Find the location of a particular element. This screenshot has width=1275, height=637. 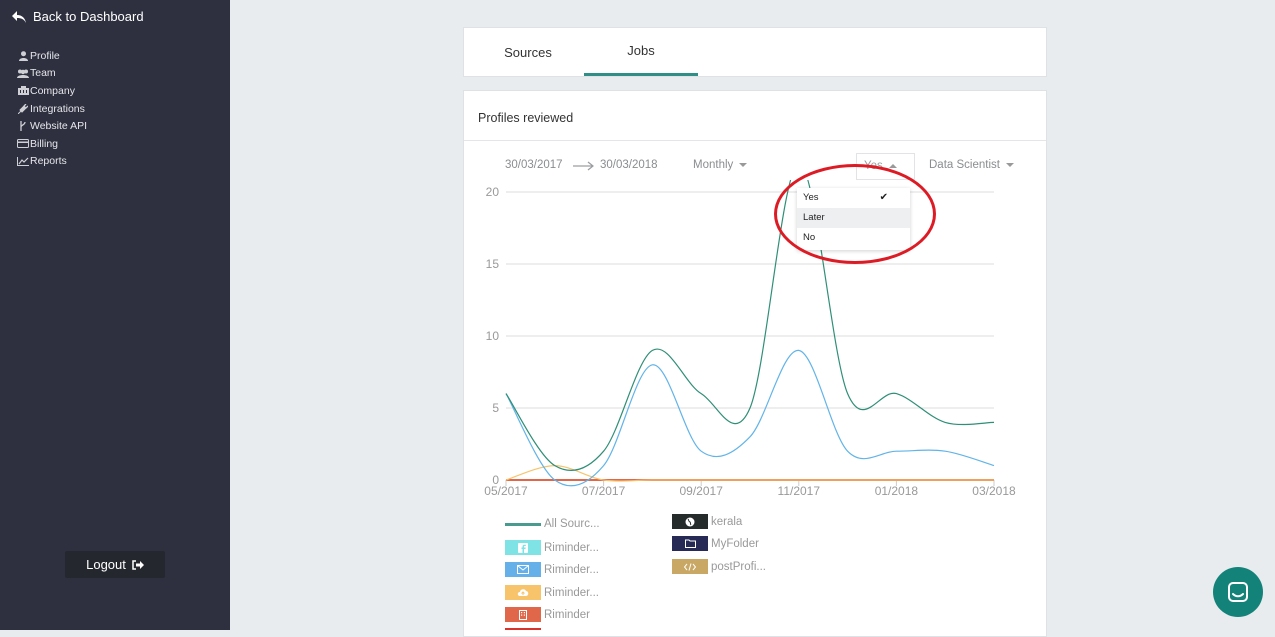

legend-item: Riminder is located at coordinates (547, 614).